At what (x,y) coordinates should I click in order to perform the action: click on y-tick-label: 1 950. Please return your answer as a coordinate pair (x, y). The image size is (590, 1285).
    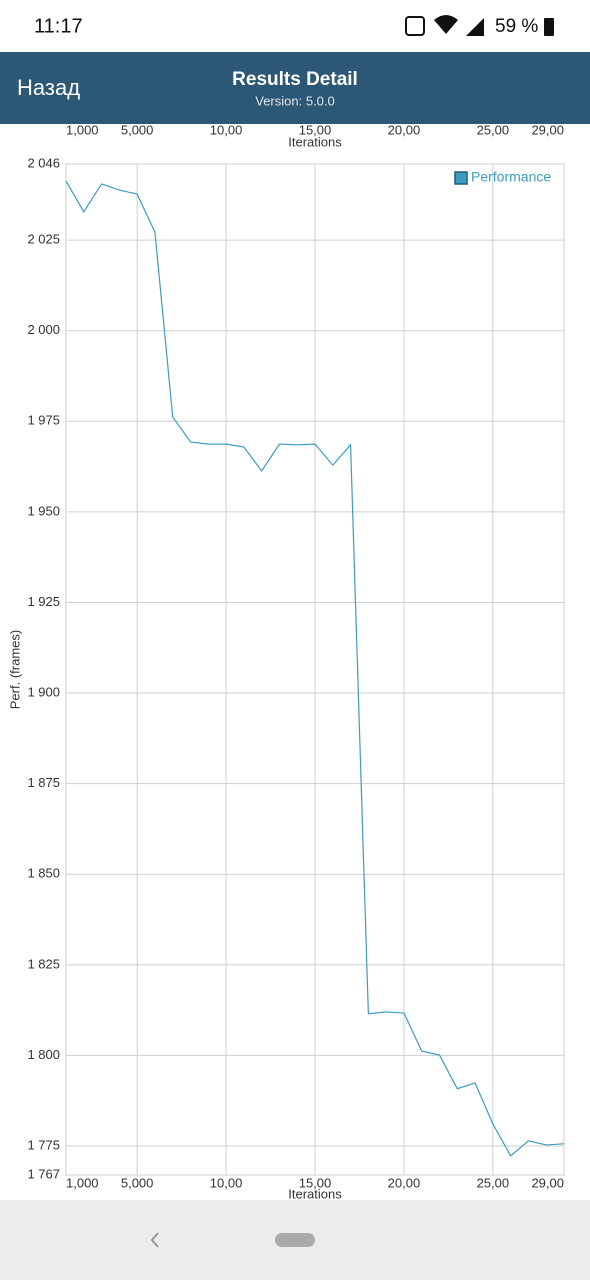
    Looking at the image, I should click on (43, 510).